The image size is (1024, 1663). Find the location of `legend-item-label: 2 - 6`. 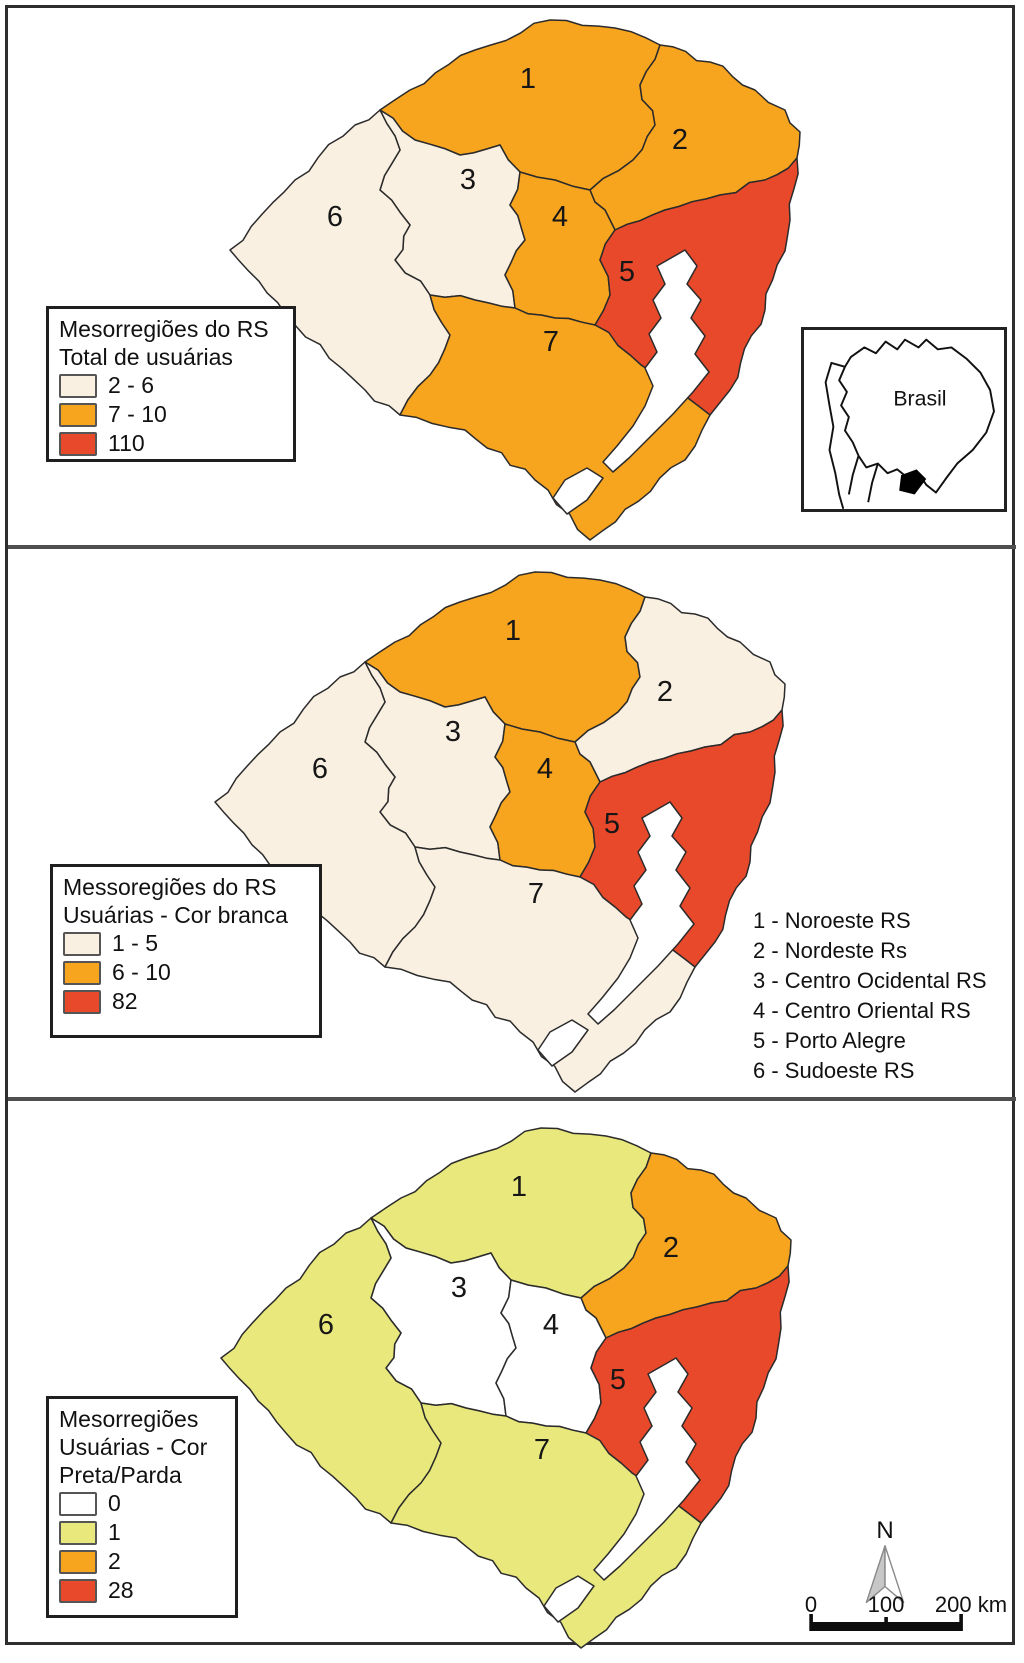

legend-item-label: 2 - 6 is located at coordinates (131, 385).